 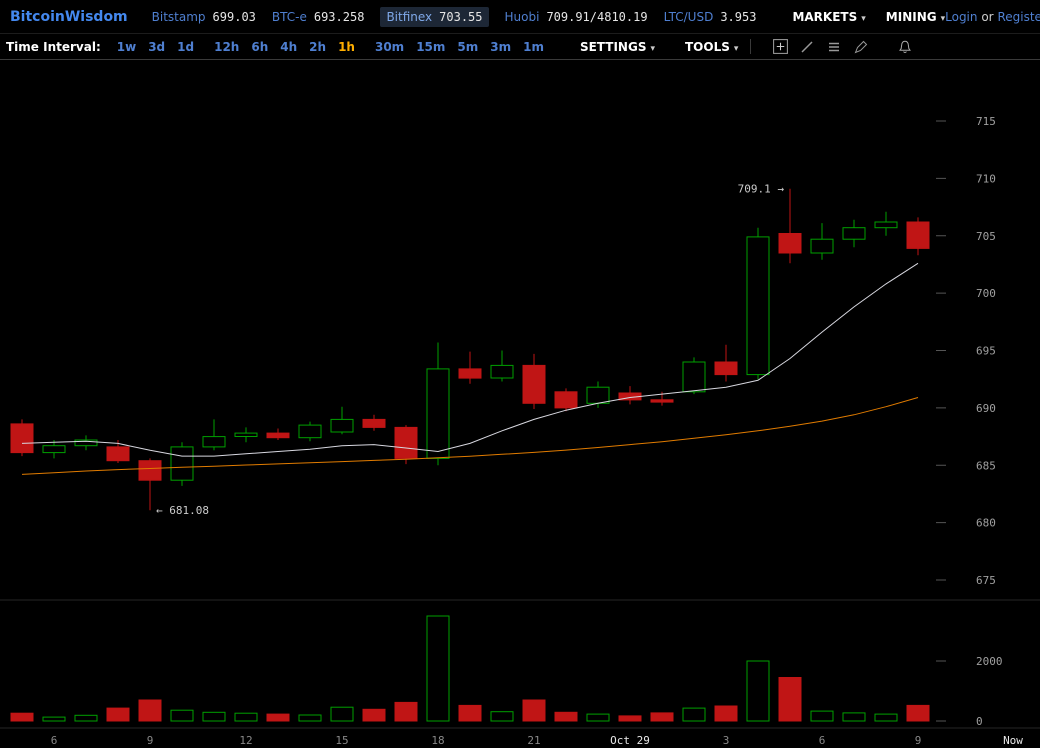 What do you see at coordinates (69, 16) in the screenshot?
I see `logo: BitcoinWisdom` at bounding box center [69, 16].